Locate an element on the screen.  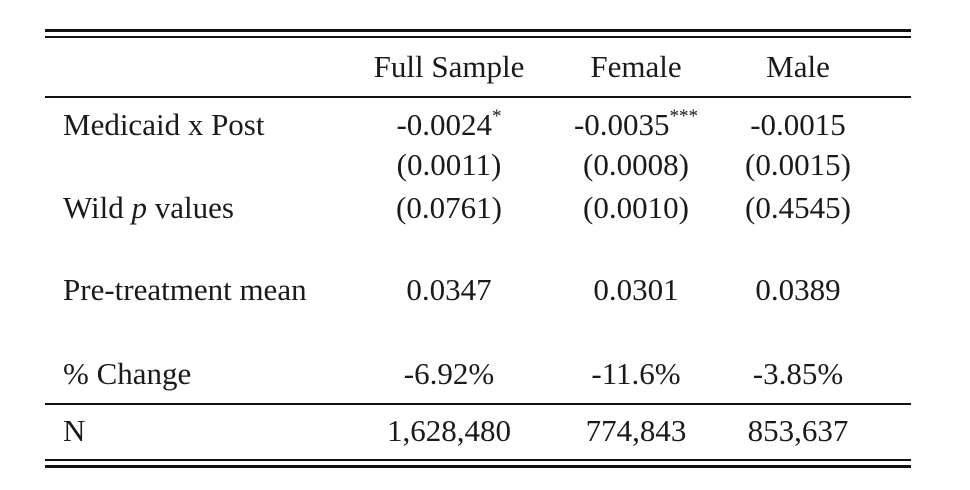
pct-change-male: -3.85% is located at coordinates (798, 373).